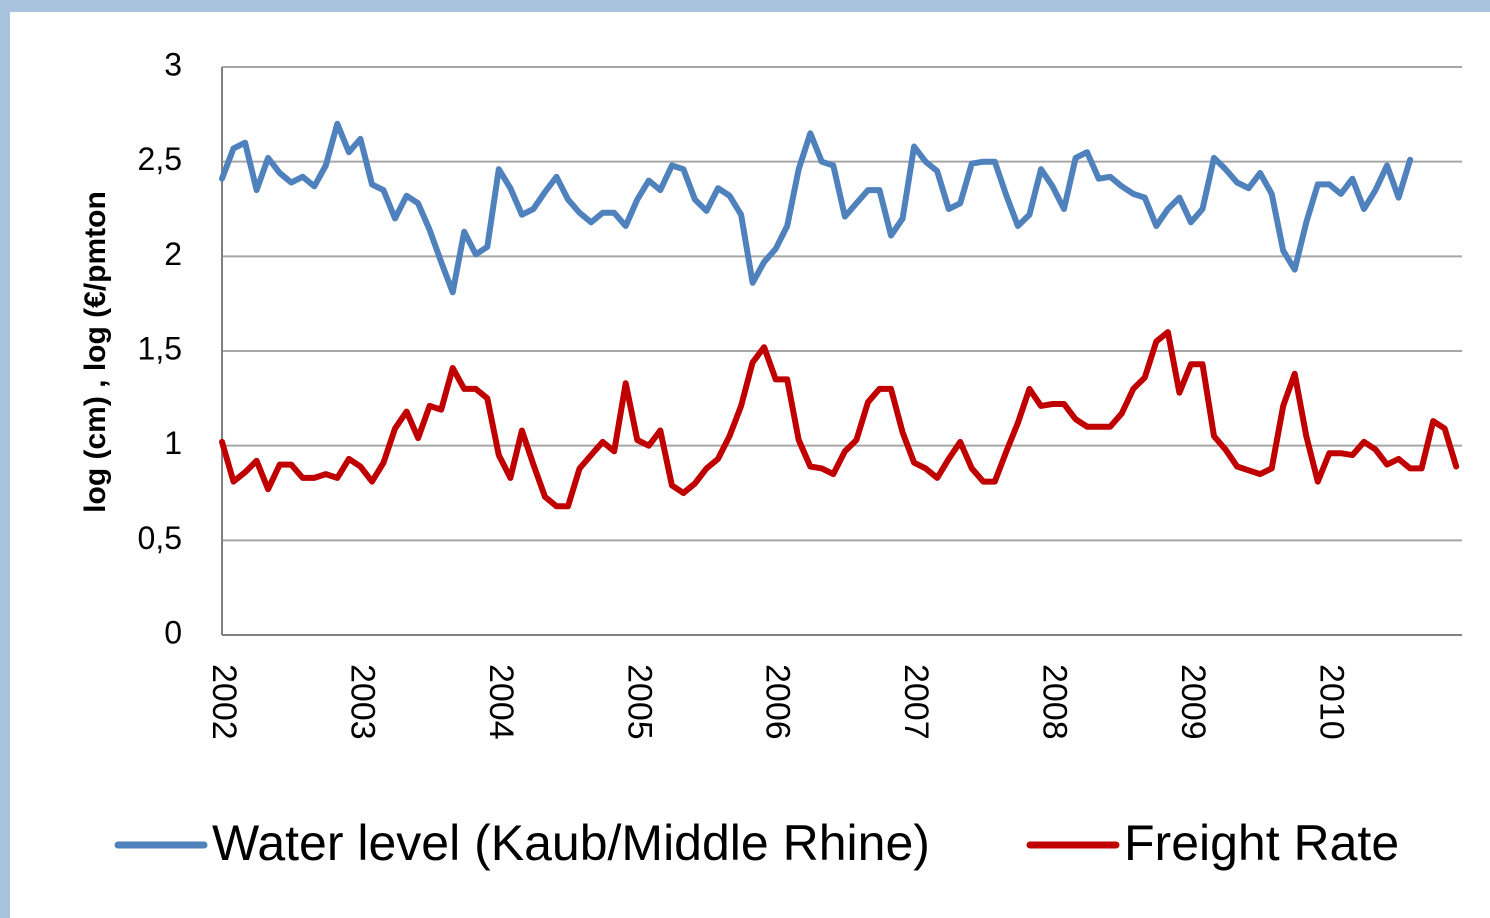  I want to click on x-tick-label: 2010, so click(1331, 702).